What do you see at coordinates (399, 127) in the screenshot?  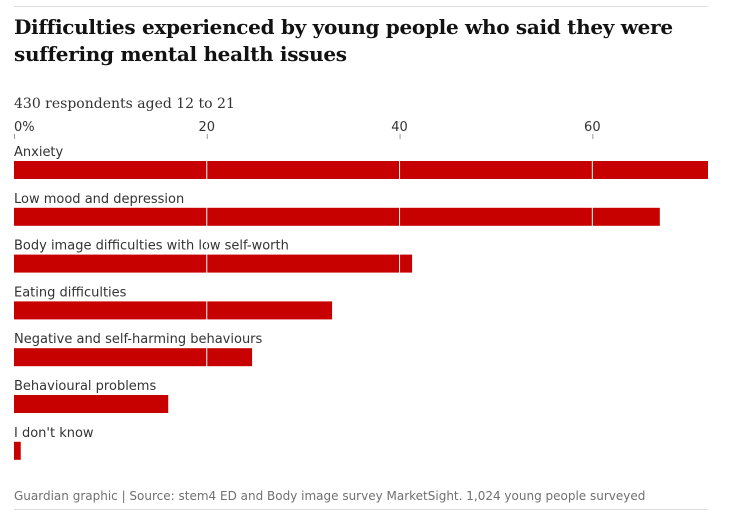 I see `x-tick-label: 40` at bounding box center [399, 127].